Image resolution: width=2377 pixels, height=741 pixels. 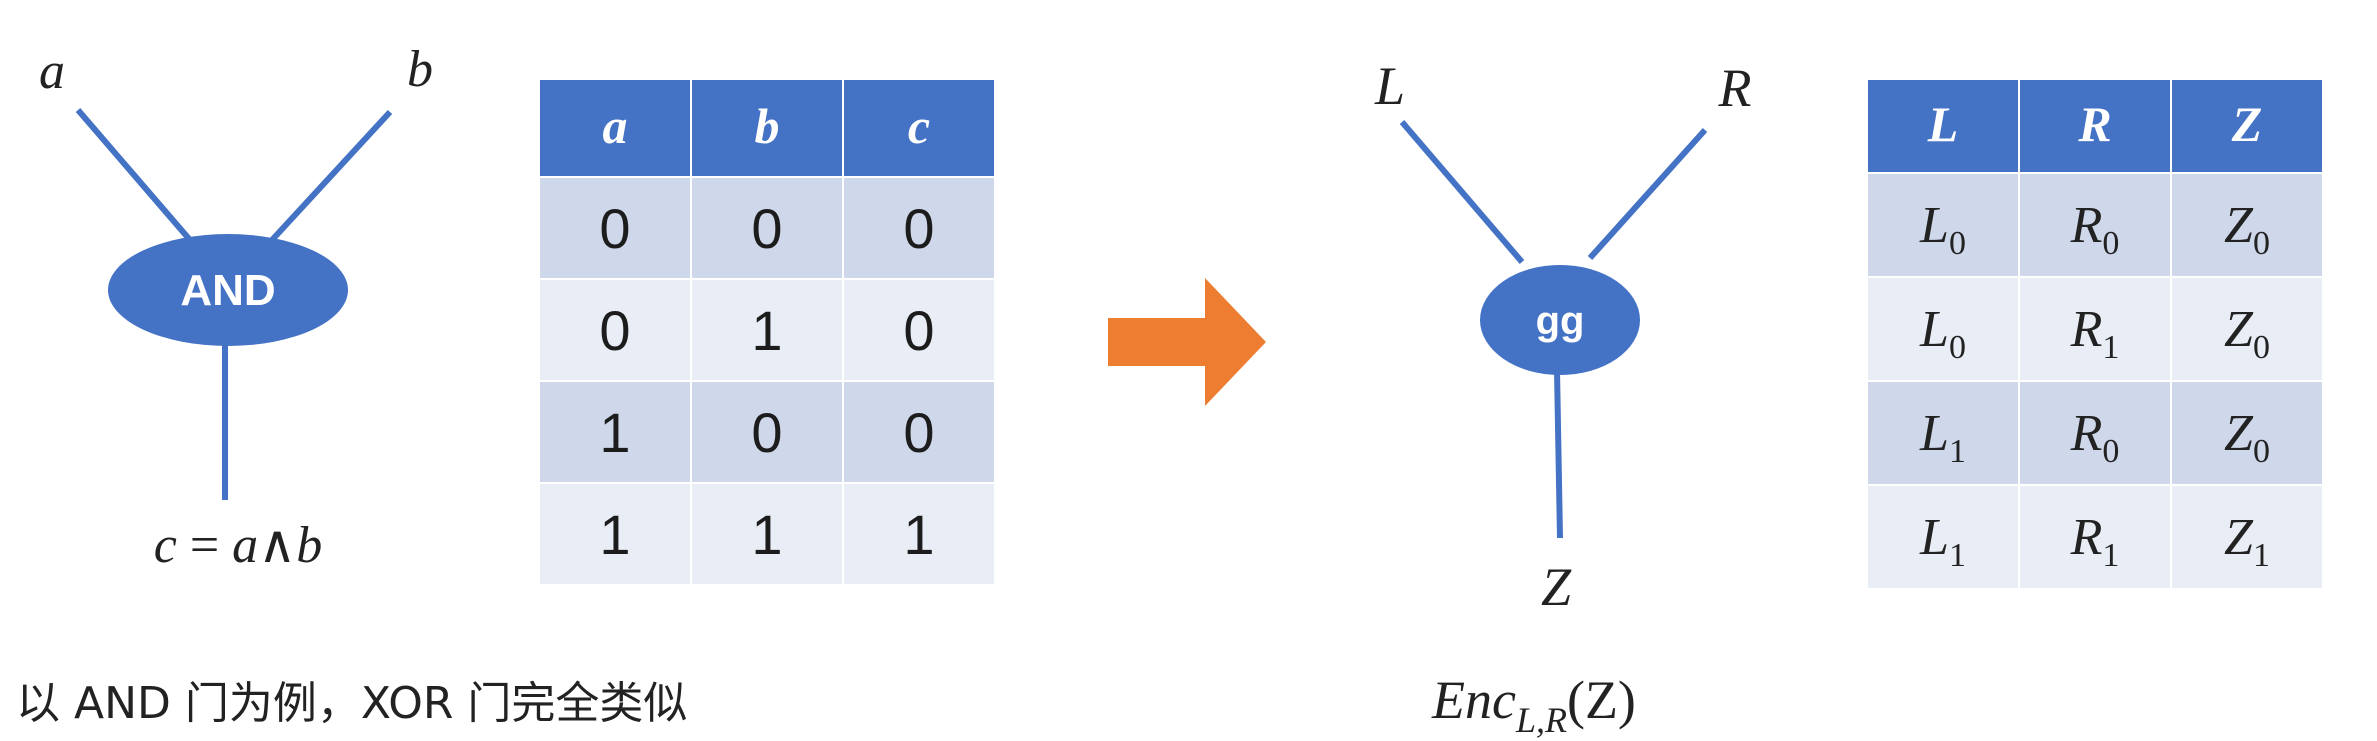 I want to click on garbled-table-header-l: L, so click(x=1943, y=124).